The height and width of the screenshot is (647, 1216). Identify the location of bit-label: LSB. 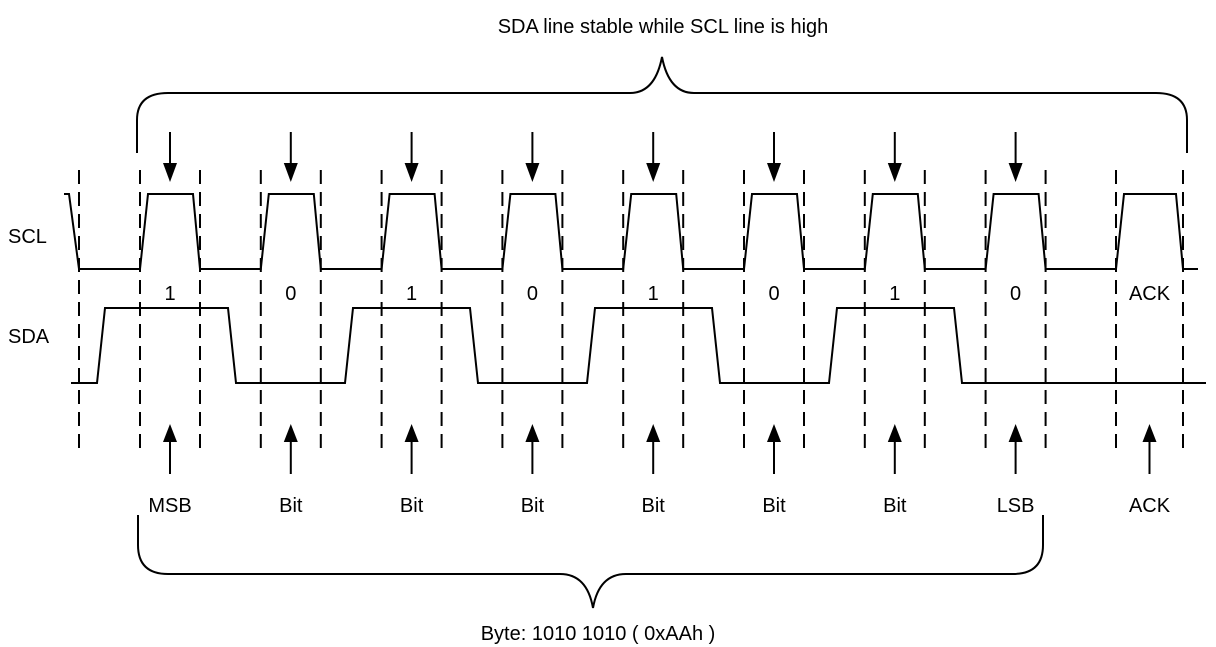
(1016, 506).